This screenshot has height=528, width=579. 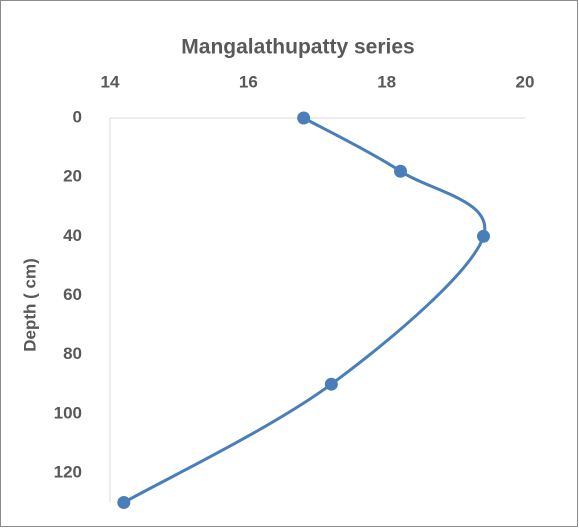 I want to click on y-tick-label: 40, so click(x=72, y=235).